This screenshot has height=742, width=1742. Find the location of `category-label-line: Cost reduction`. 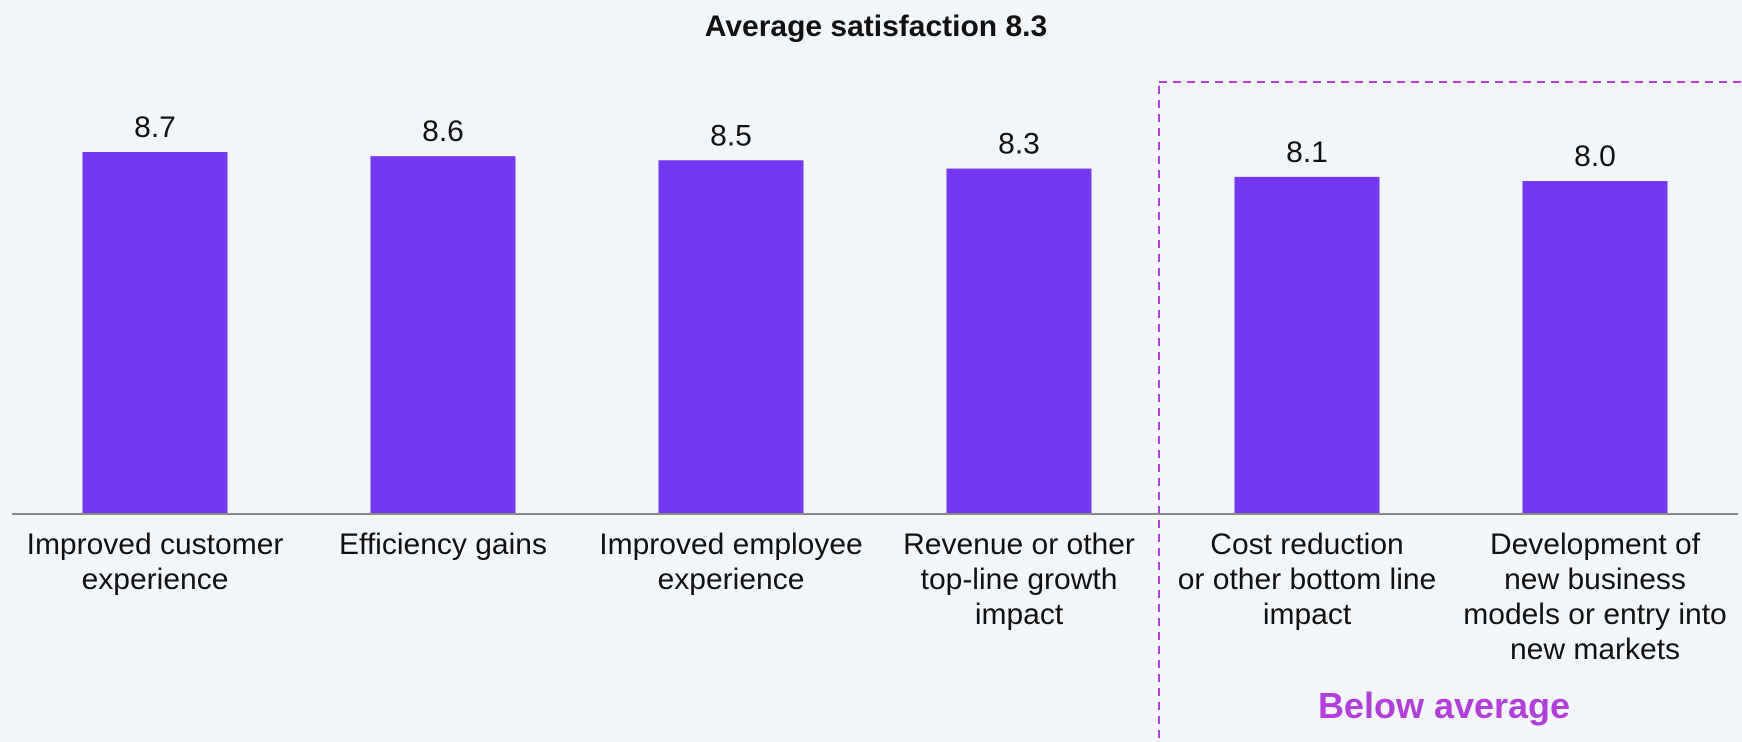

category-label-line: Cost reduction is located at coordinates (1306, 544).